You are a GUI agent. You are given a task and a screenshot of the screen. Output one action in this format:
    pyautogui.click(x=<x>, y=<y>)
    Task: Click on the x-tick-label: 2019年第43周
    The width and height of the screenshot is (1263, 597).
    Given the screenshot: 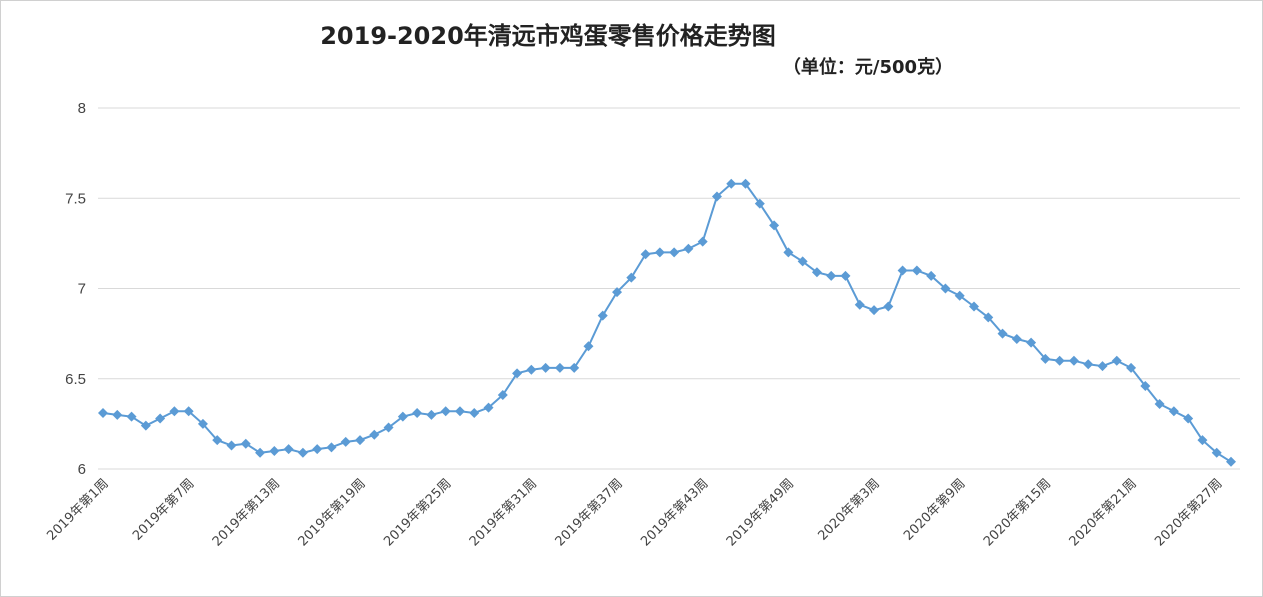 What is the action you would take?
    pyautogui.click(x=674, y=512)
    